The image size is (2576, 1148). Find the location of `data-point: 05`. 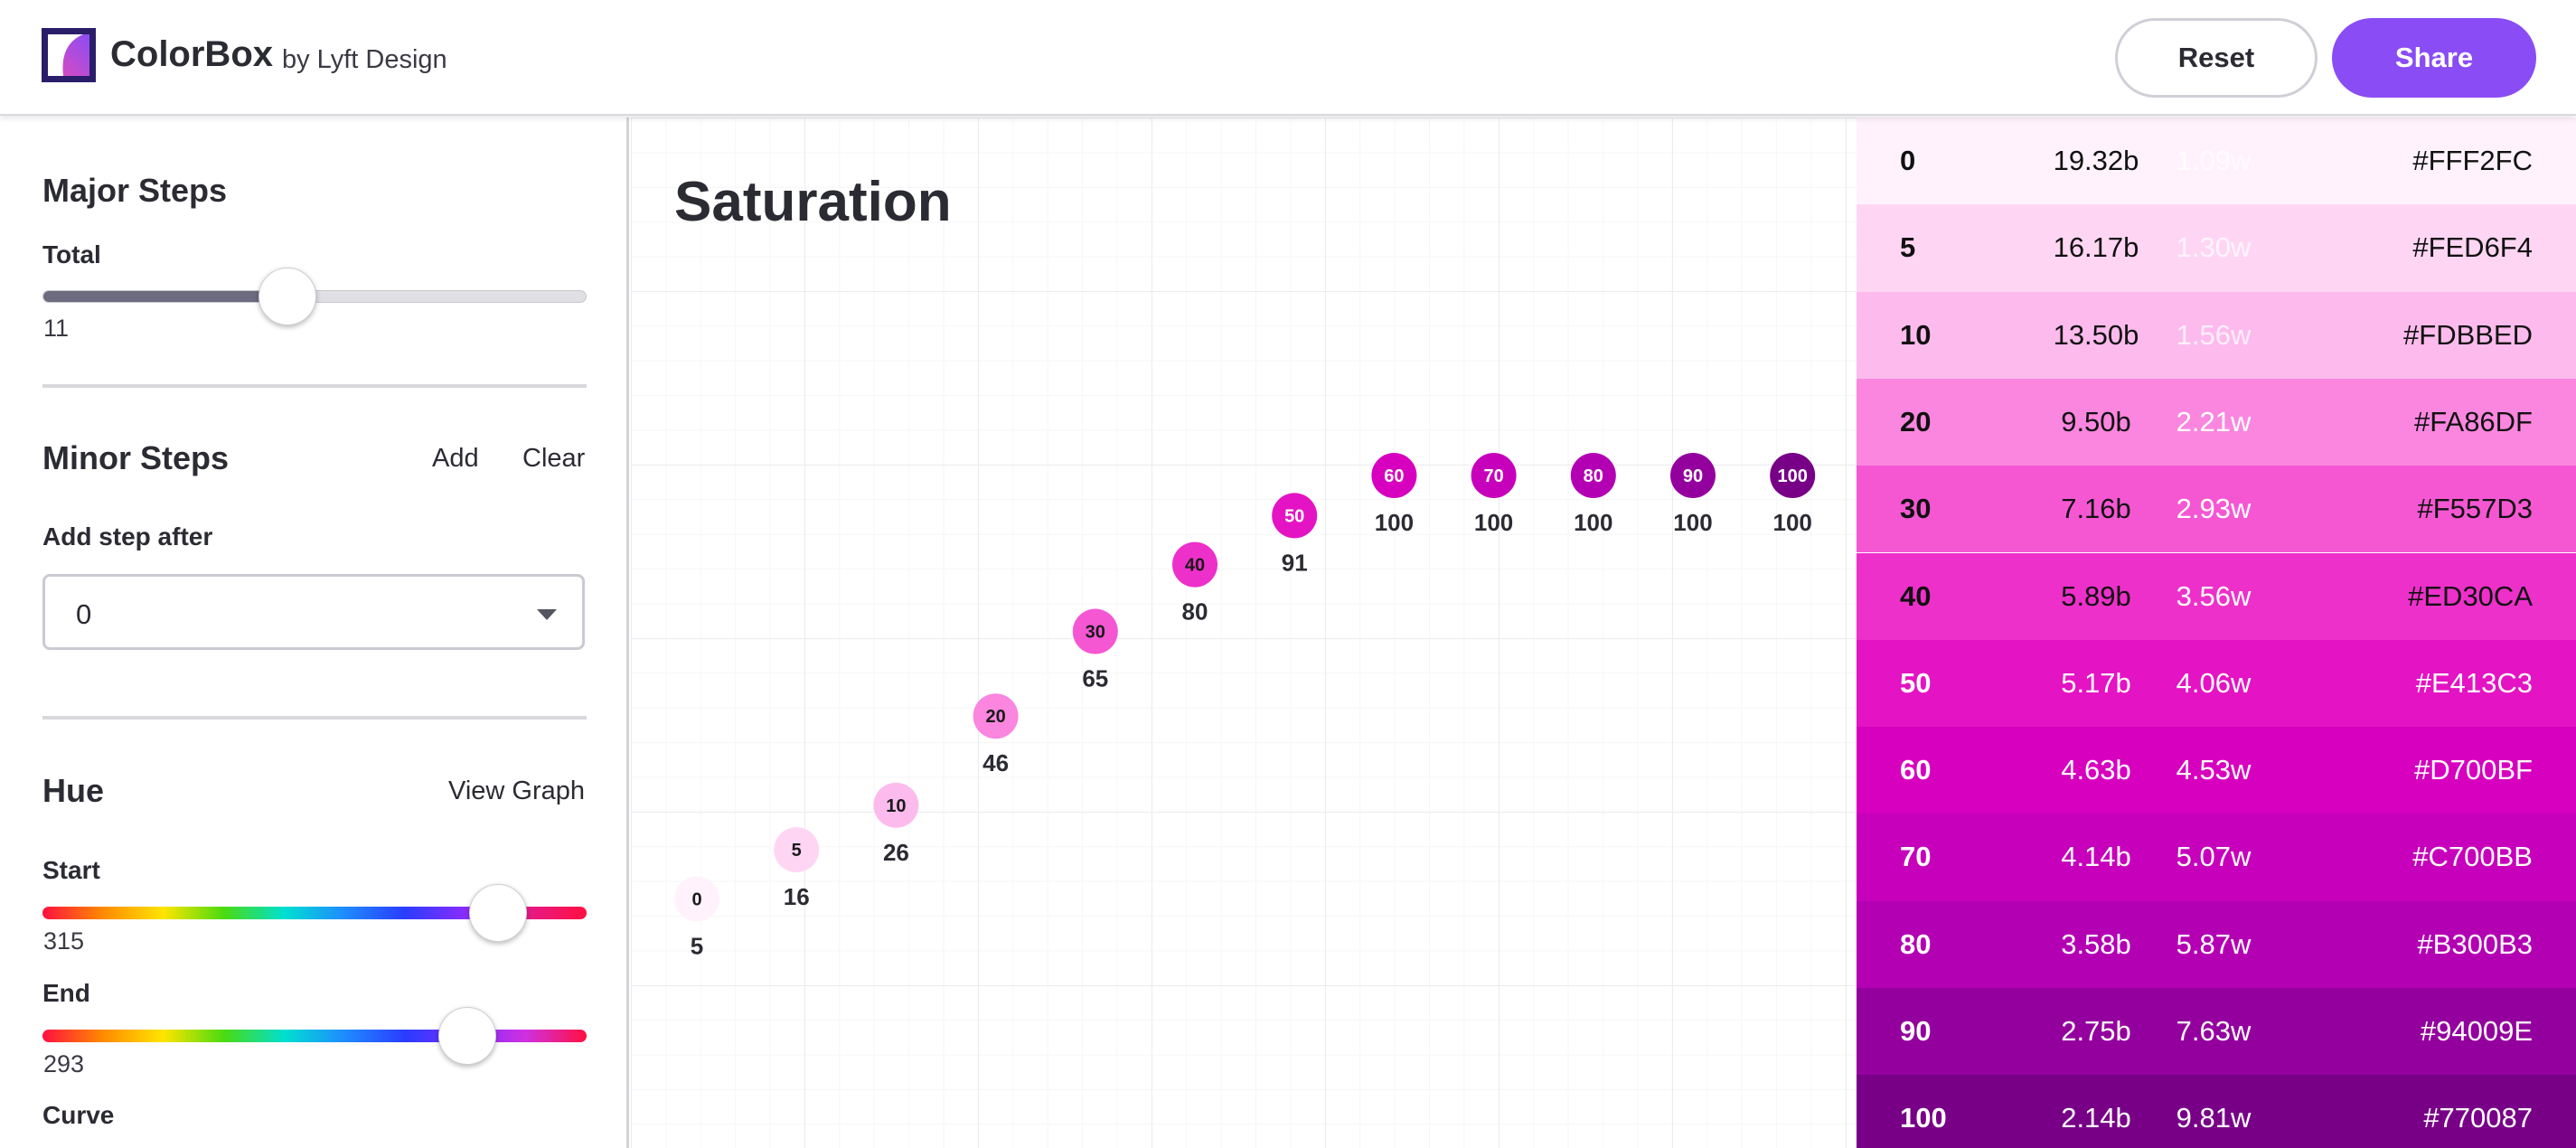

data-point: 05 is located at coordinates (697, 917).